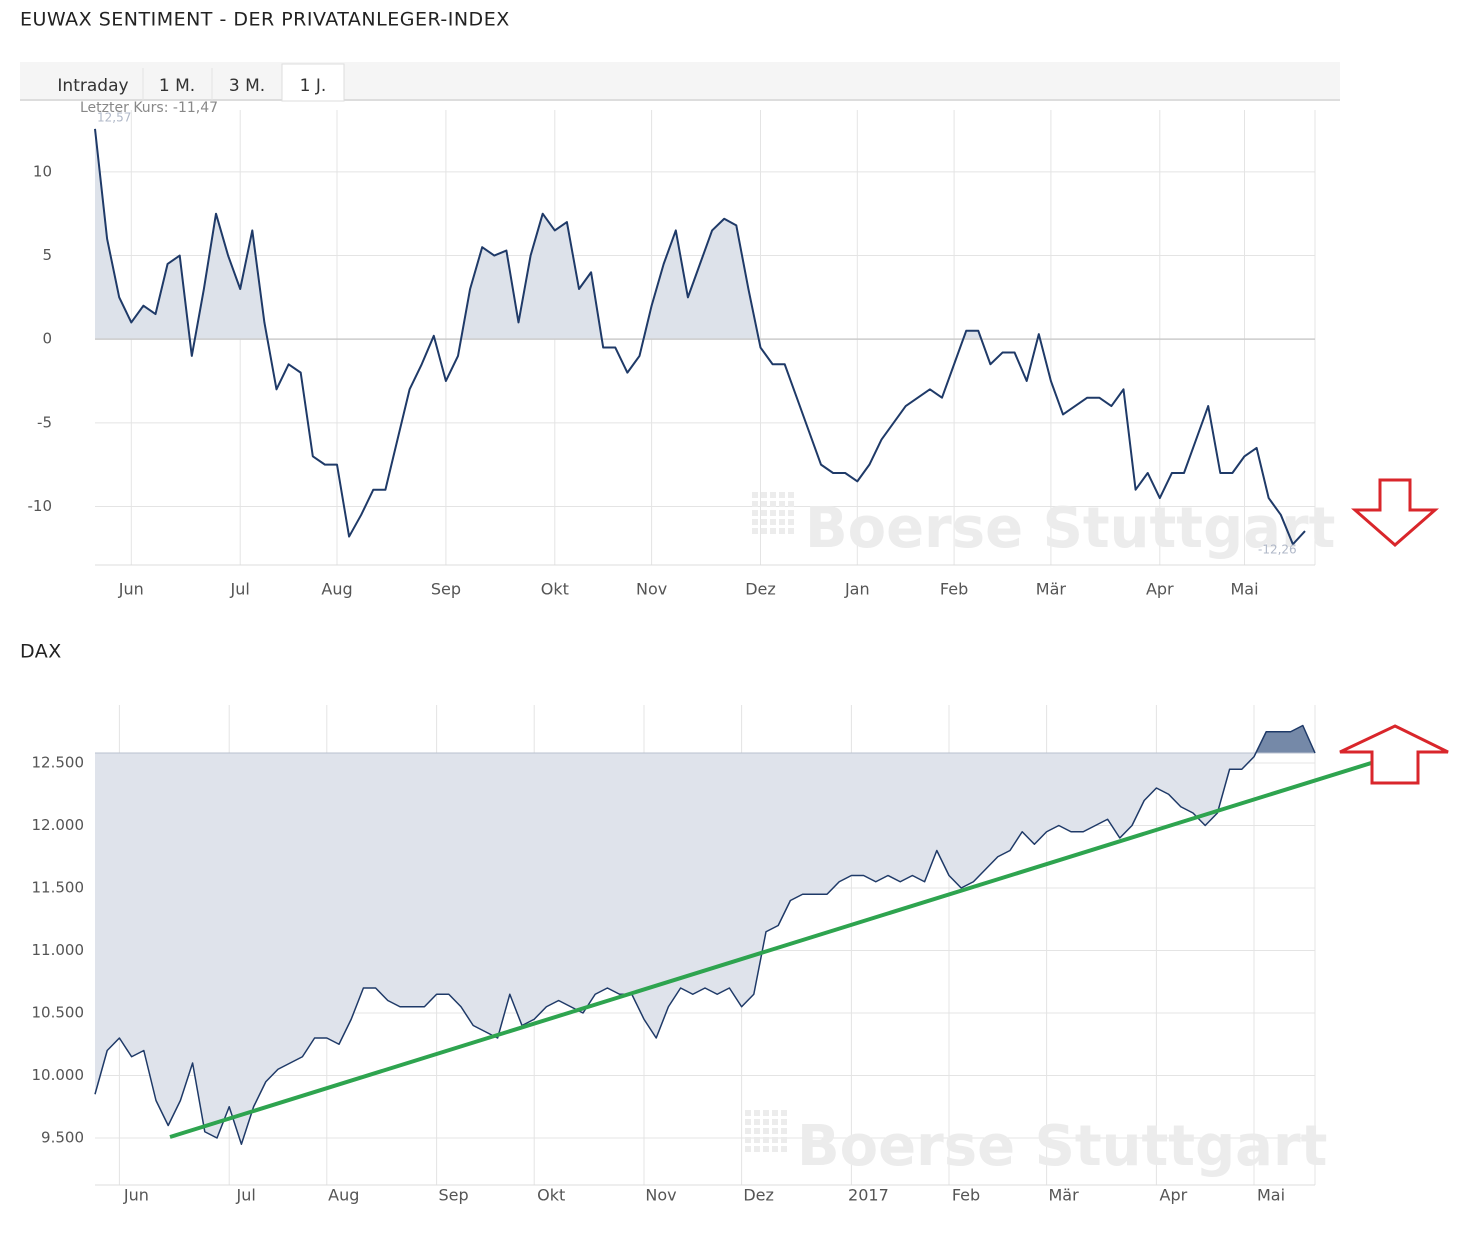 Image resolution: width=1471 pixels, height=1238 pixels. I want to click on area-fill, so click(568, 234).